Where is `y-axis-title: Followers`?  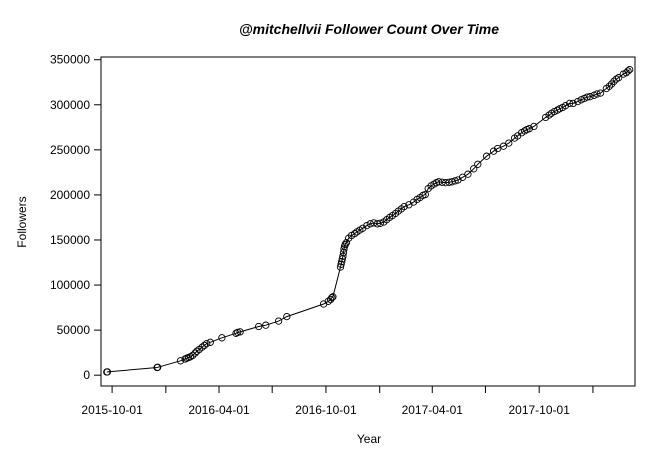 y-axis-title: Followers is located at coordinates (22, 221).